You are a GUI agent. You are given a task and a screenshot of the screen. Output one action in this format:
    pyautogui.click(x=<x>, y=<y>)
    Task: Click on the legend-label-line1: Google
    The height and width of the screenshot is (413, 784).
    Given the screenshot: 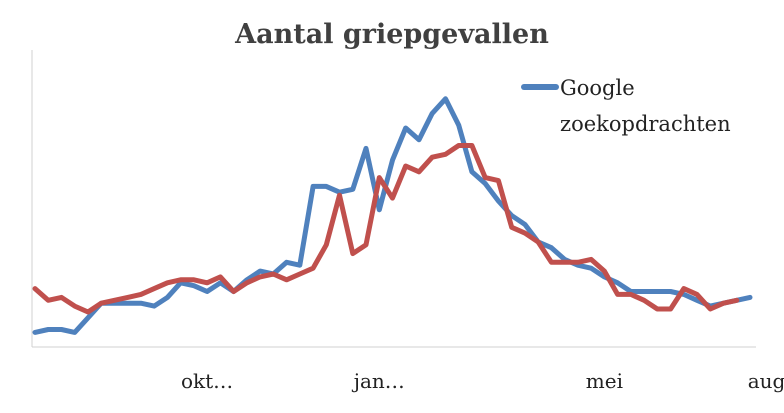 What is the action you would take?
    pyautogui.click(x=597, y=88)
    